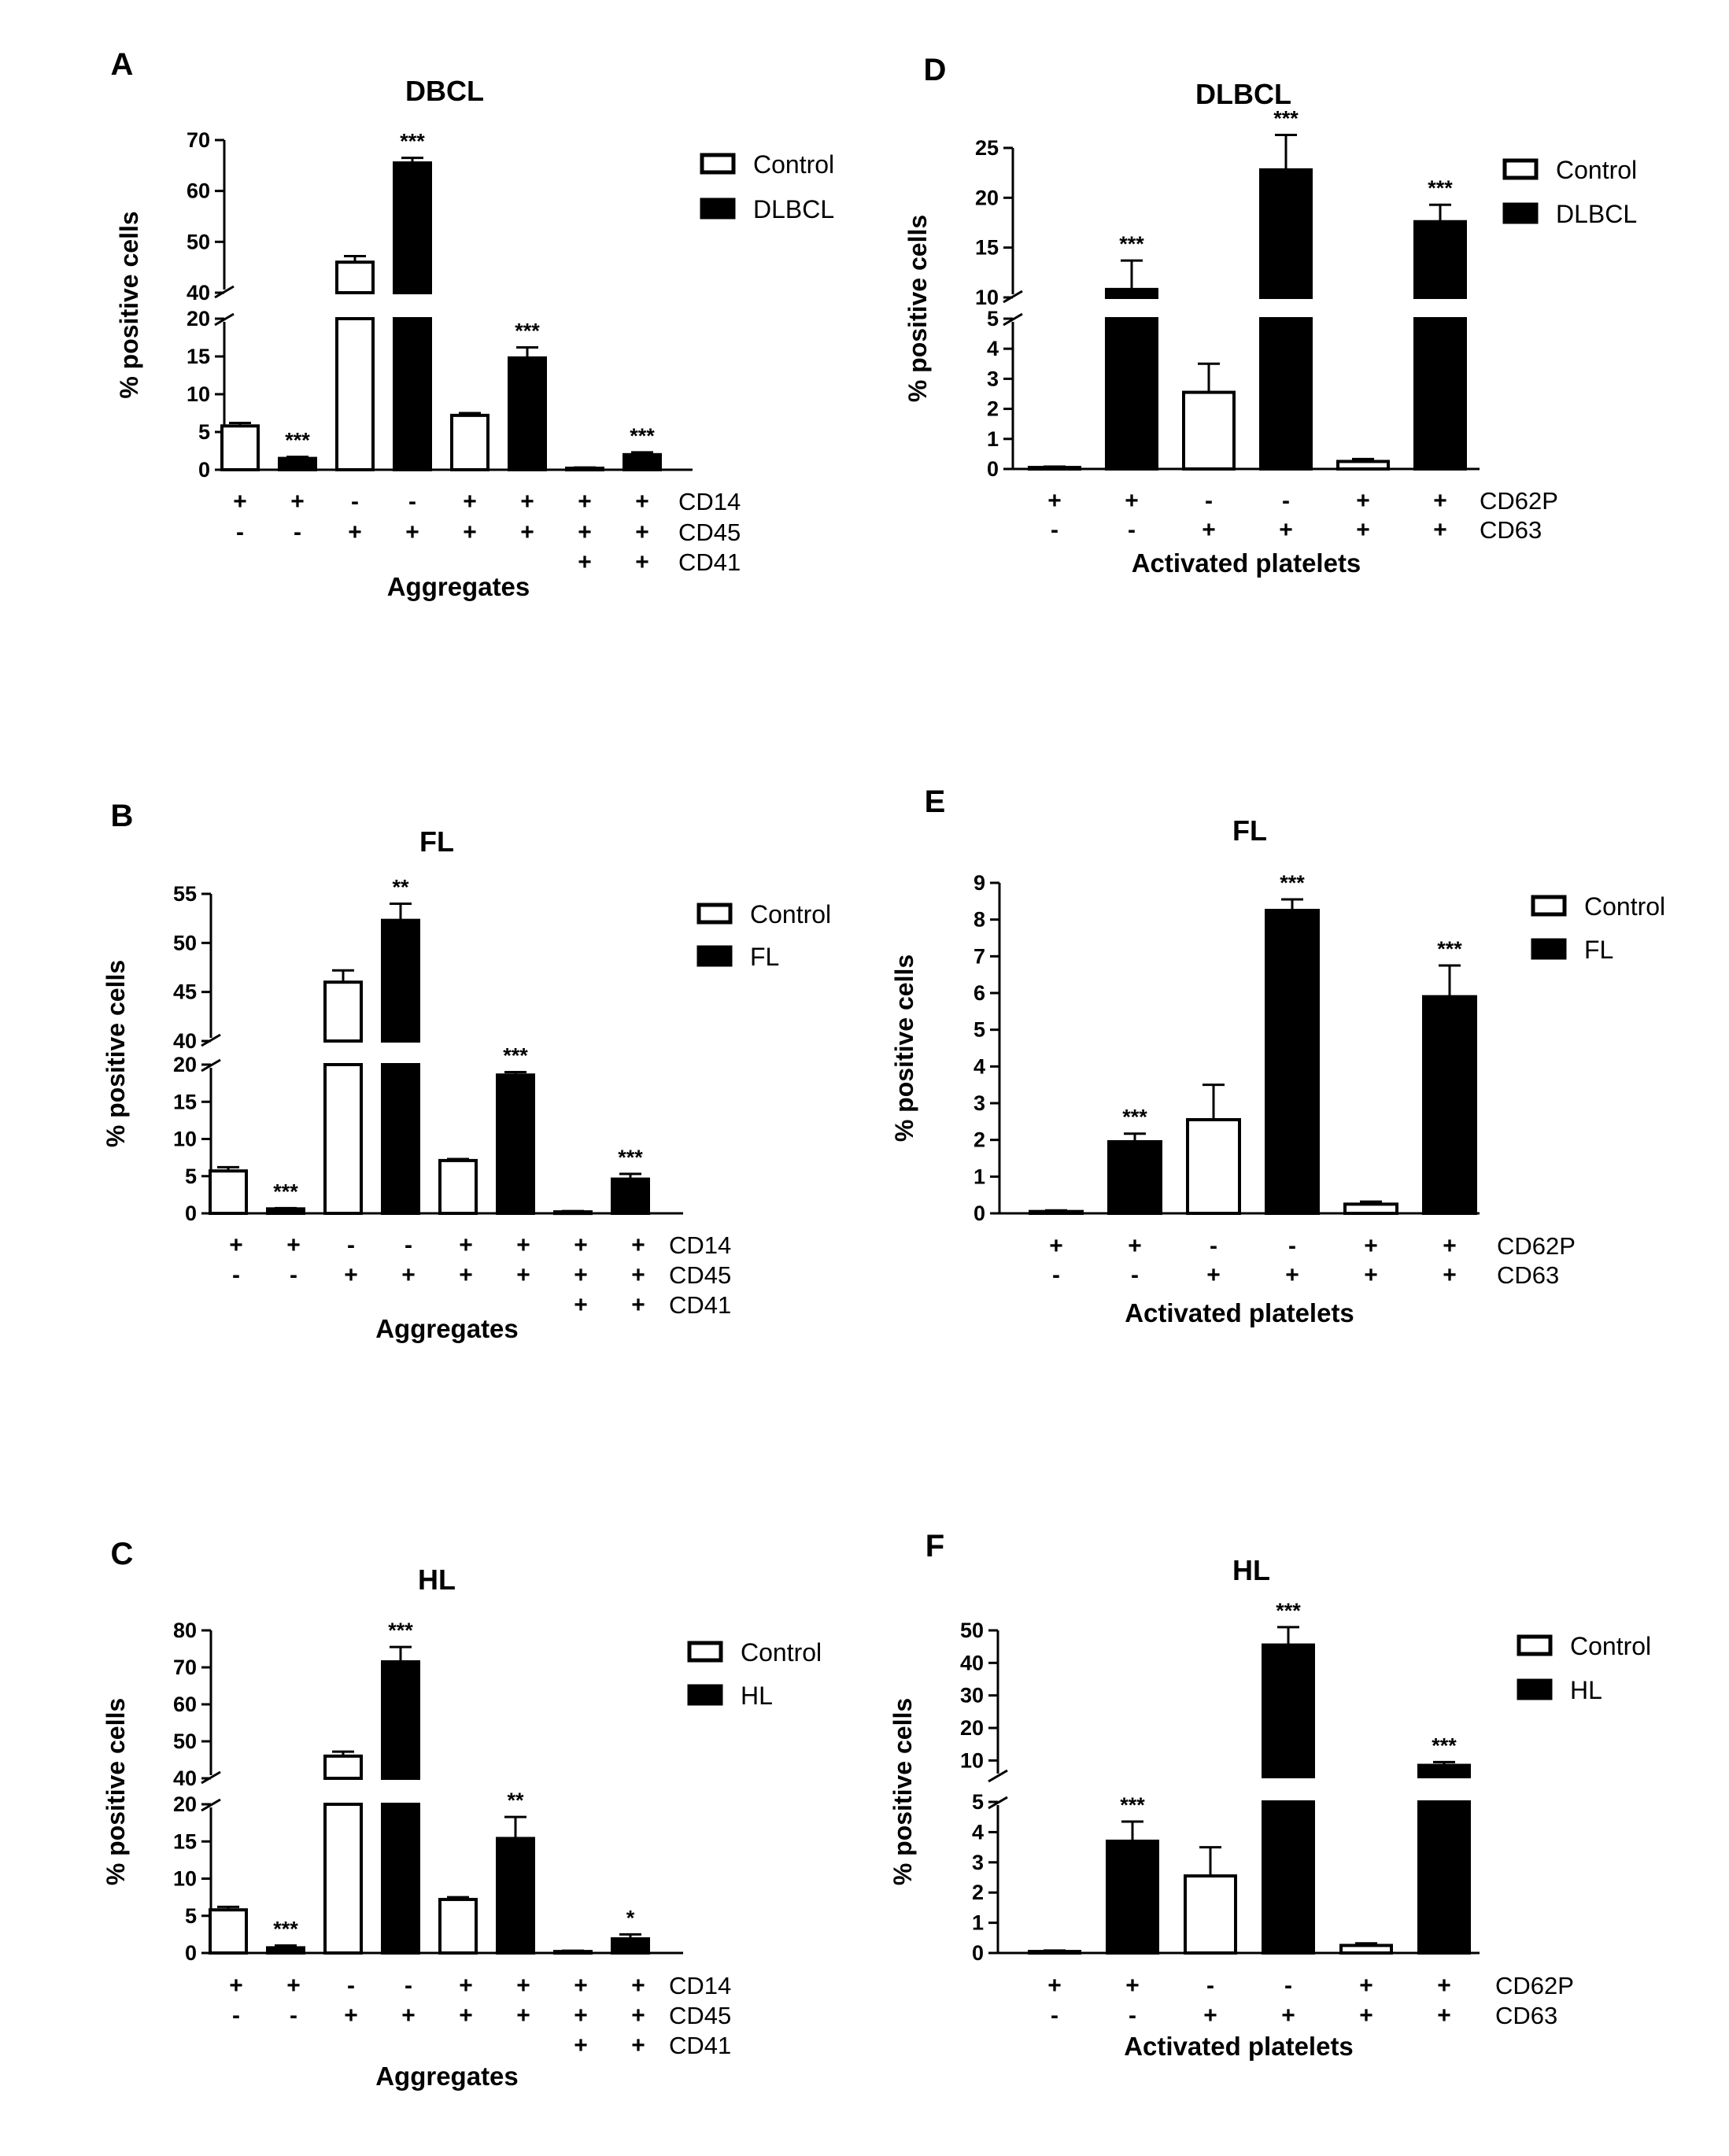 This screenshot has height=2156, width=1729. What do you see at coordinates (987, 1048) in the screenshot?
I see `y-axis: 0 1 2 3 4 5 6 7 8 9` at bounding box center [987, 1048].